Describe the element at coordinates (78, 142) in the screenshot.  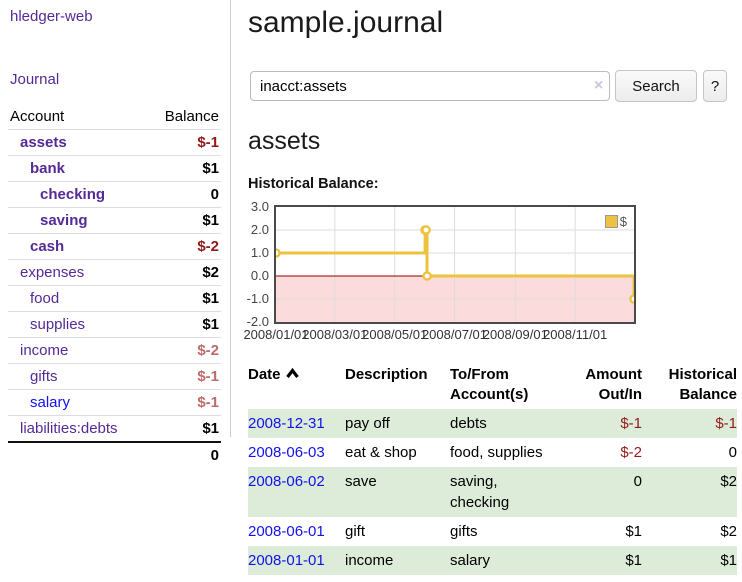
I see `account-name-cell: assets` at that location.